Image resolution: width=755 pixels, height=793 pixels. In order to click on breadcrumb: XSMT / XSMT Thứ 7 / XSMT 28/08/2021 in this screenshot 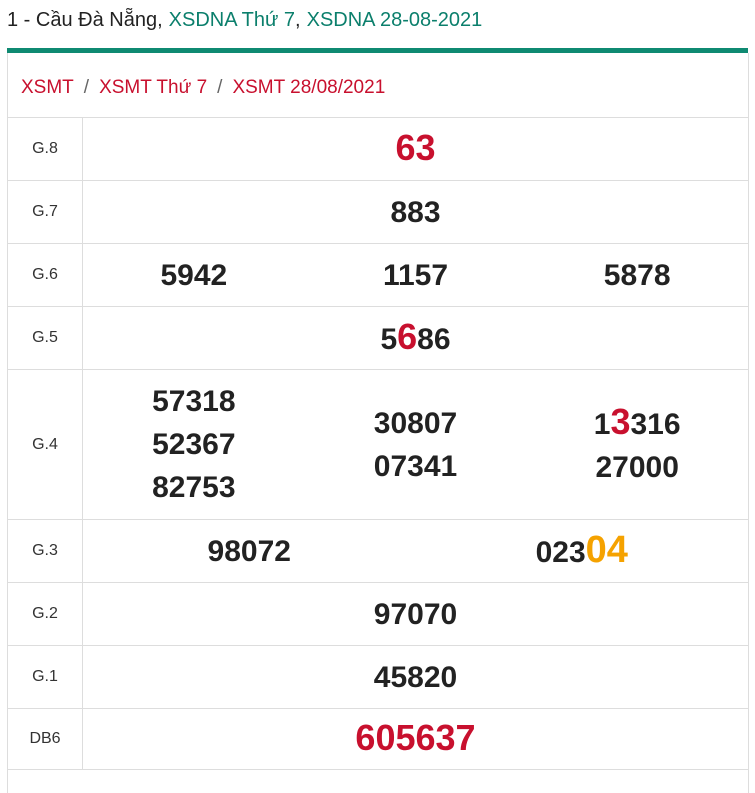, I will do `click(378, 85)`.